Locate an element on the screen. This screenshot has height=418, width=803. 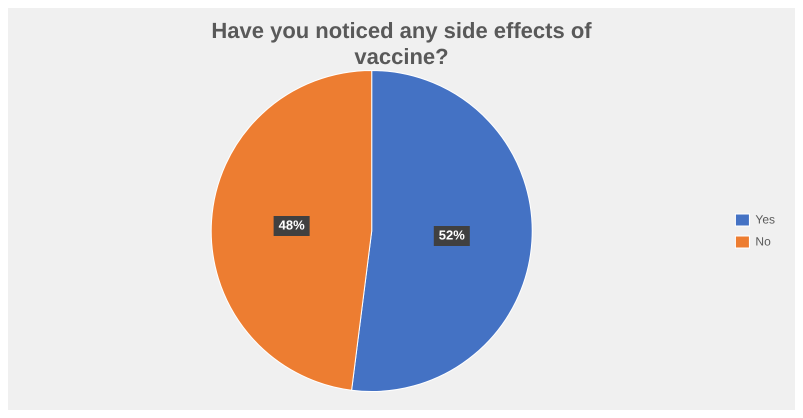
data-label: 48% is located at coordinates (292, 225).